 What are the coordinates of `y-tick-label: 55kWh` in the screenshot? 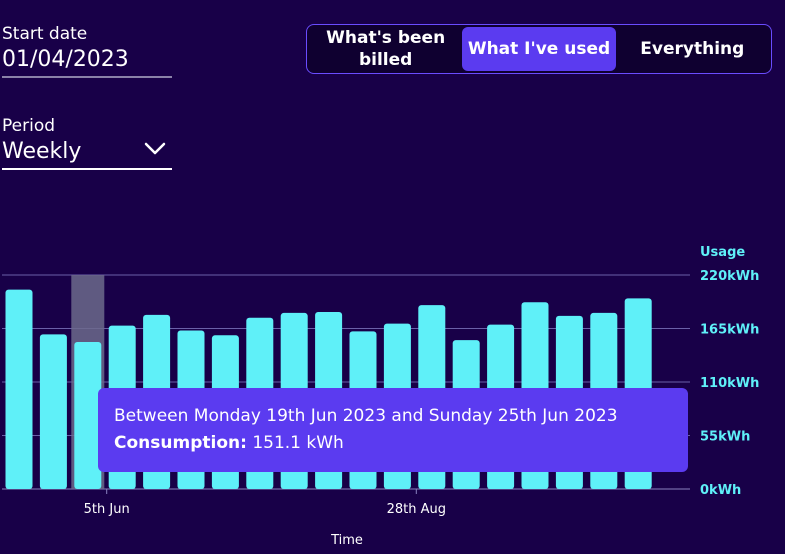 It's located at (725, 437).